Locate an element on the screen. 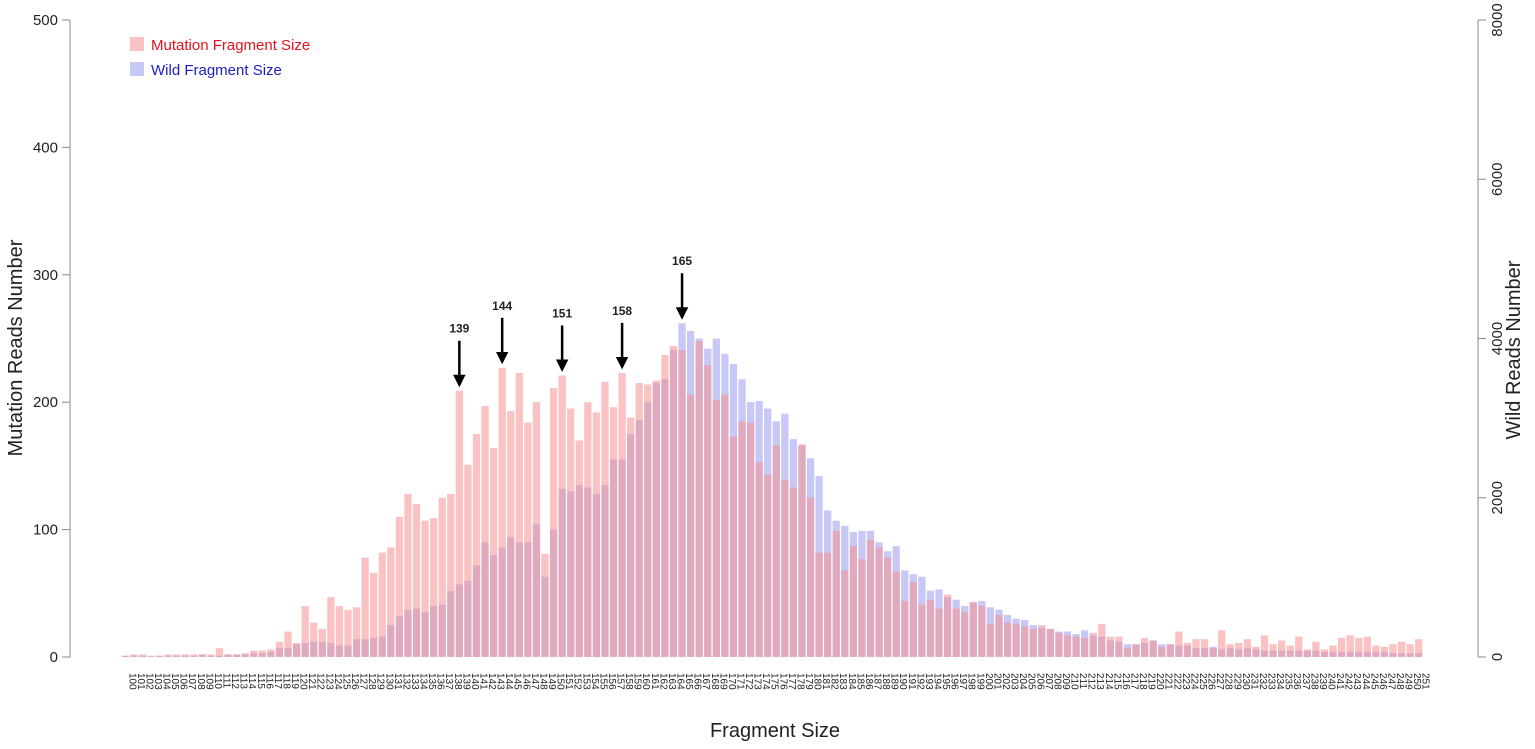 This screenshot has height=749, width=1535. x-tick-label: 245 is located at coordinates (1373, 681).